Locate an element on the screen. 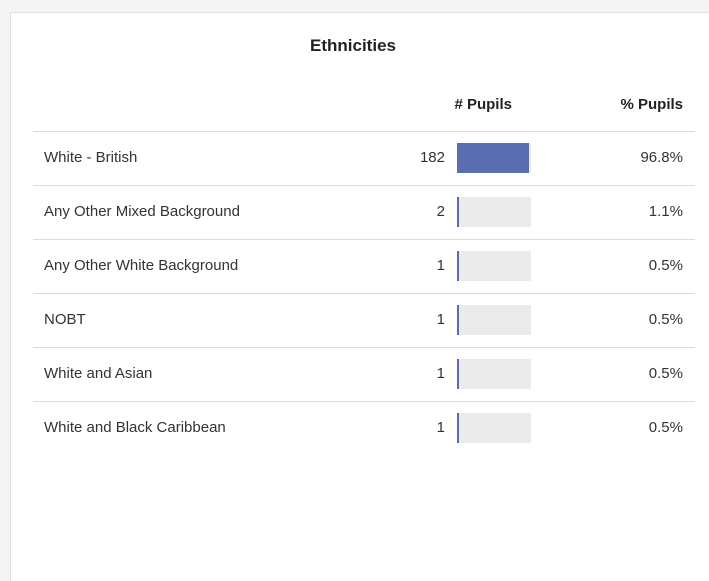 The image size is (709, 581). row-label: NOBT is located at coordinates (65, 319).